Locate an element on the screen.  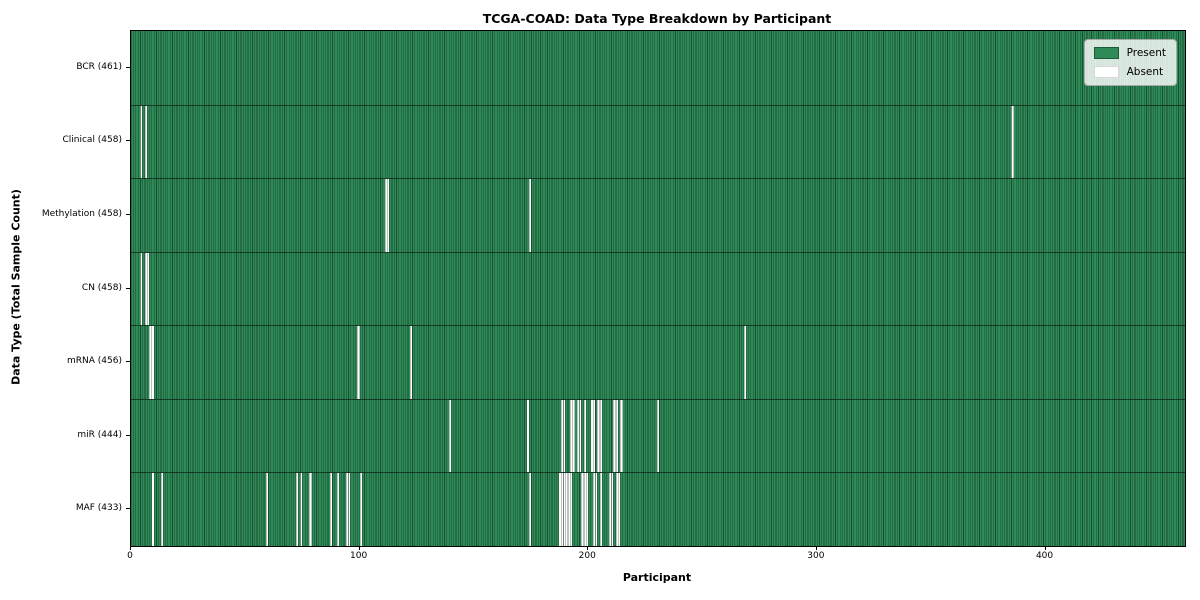
xtick-label-200: 200 is located at coordinates (587, 556).